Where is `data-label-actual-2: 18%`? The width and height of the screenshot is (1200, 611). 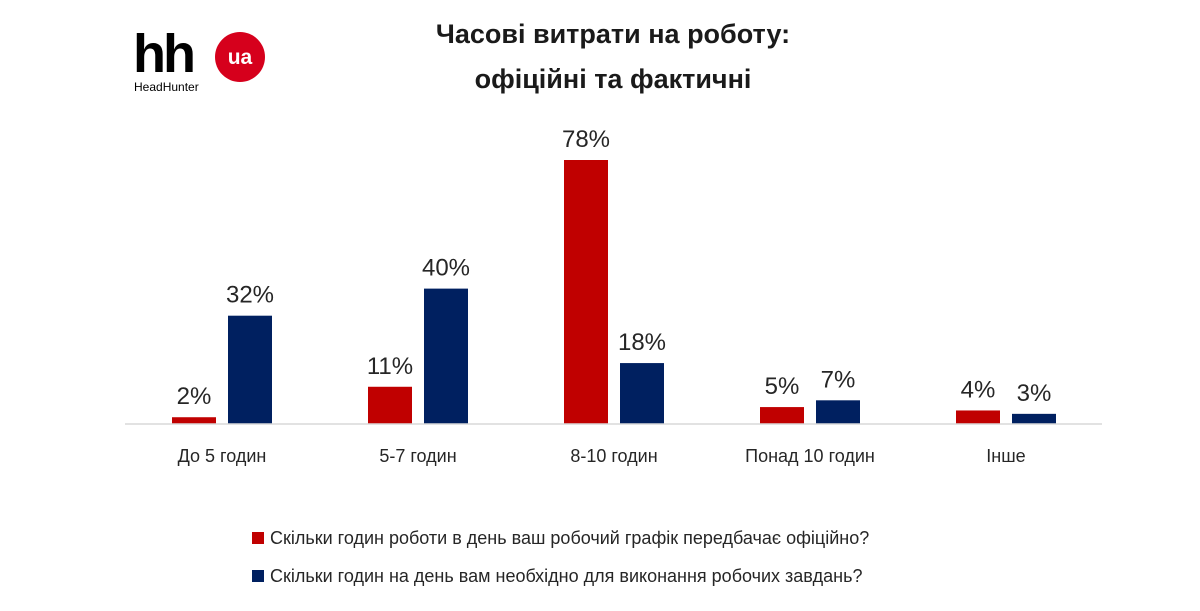
data-label-actual-2: 18% is located at coordinates (642, 342).